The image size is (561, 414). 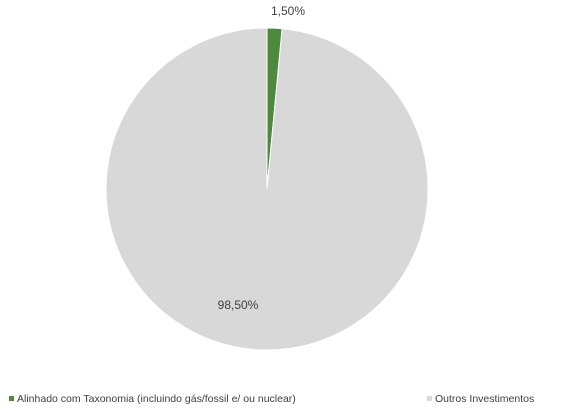 What do you see at coordinates (262, 158) in the screenshot?
I see `data-labels: 1,50% 98,50%` at bounding box center [262, 158].